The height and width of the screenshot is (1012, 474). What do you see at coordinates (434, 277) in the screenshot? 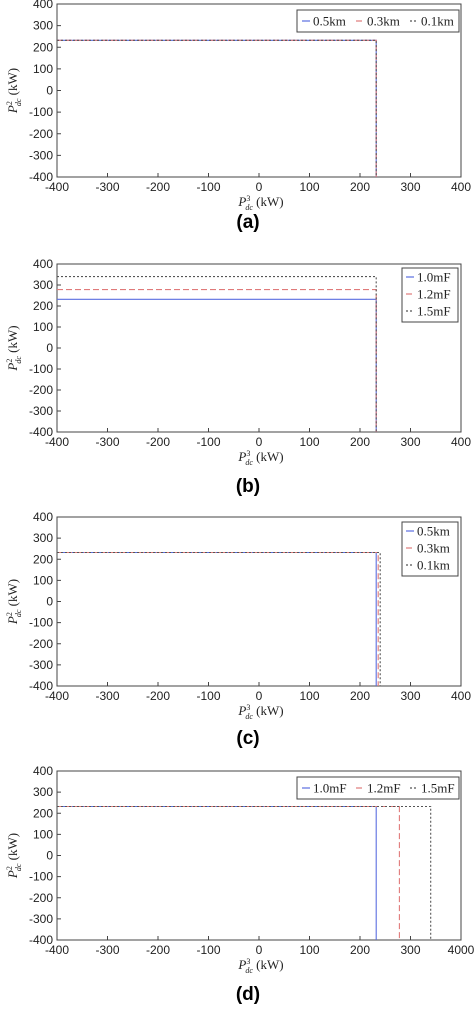
I see `legend-entry: 1.0mF` at bounding box center [434, 277].